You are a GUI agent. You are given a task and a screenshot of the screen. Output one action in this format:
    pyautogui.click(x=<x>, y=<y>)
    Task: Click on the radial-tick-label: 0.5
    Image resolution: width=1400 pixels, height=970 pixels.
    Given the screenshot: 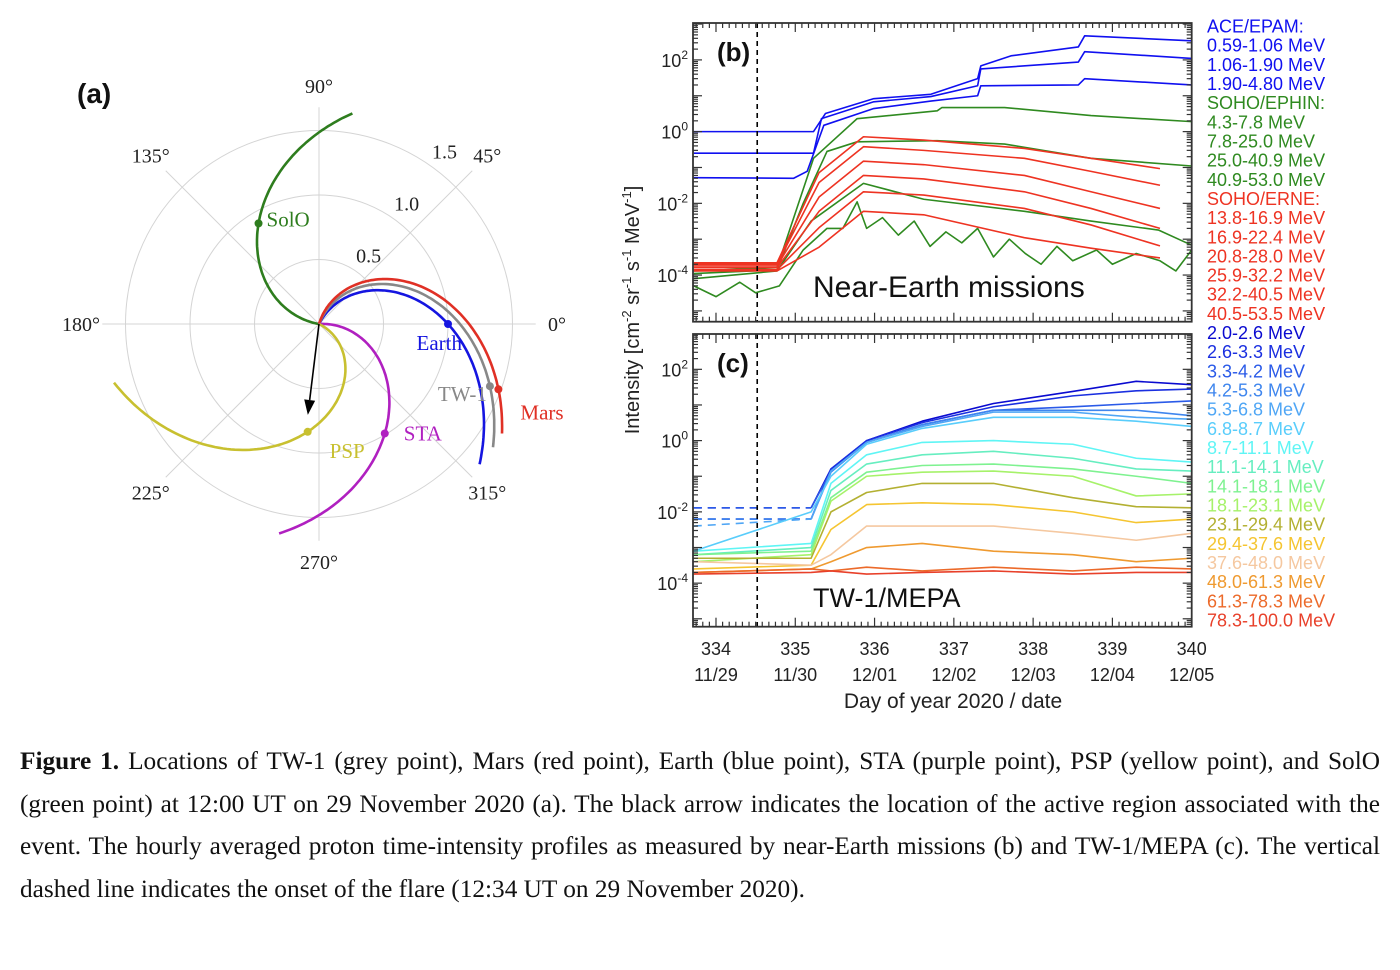 What is the action you would take?
    pyautogui.click(x=368, y=257)
    